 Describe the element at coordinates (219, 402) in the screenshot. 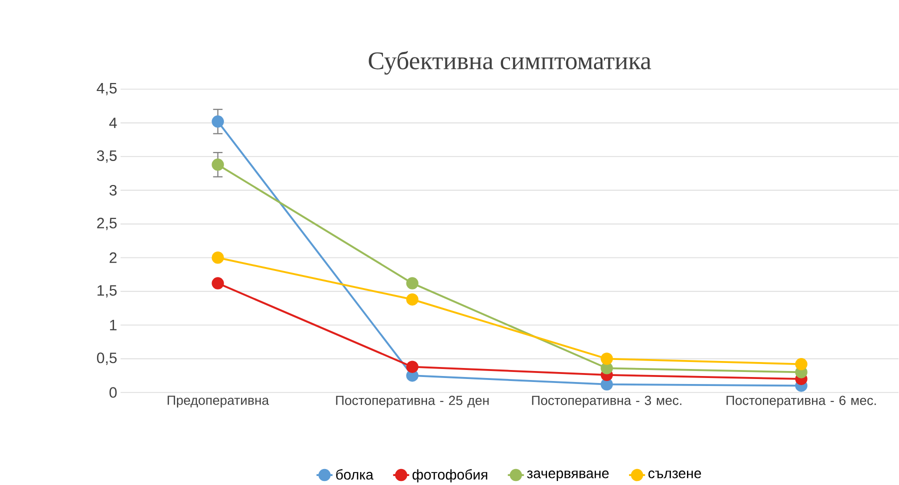

I see `x-tick-label: Предоперативна` at that location.